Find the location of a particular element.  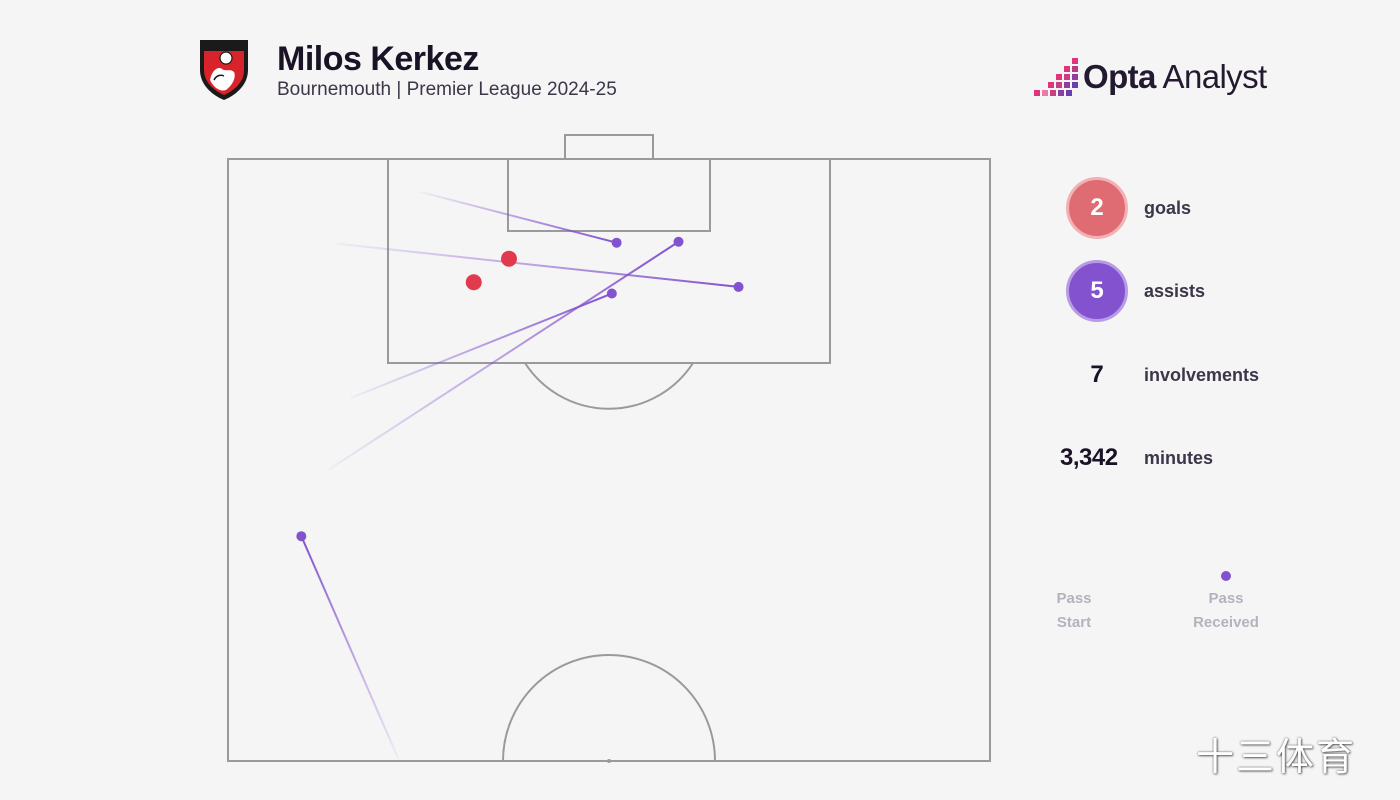

six-yard-box is located at coordinates (609, 195).